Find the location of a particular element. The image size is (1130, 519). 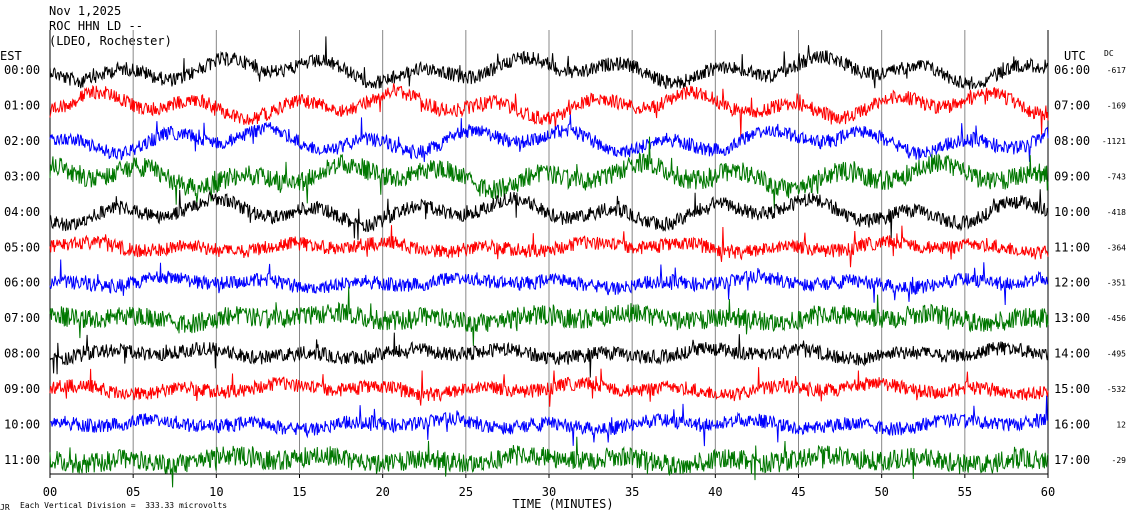

dc-value-0: -617 is located at coordinates (1116, 70).